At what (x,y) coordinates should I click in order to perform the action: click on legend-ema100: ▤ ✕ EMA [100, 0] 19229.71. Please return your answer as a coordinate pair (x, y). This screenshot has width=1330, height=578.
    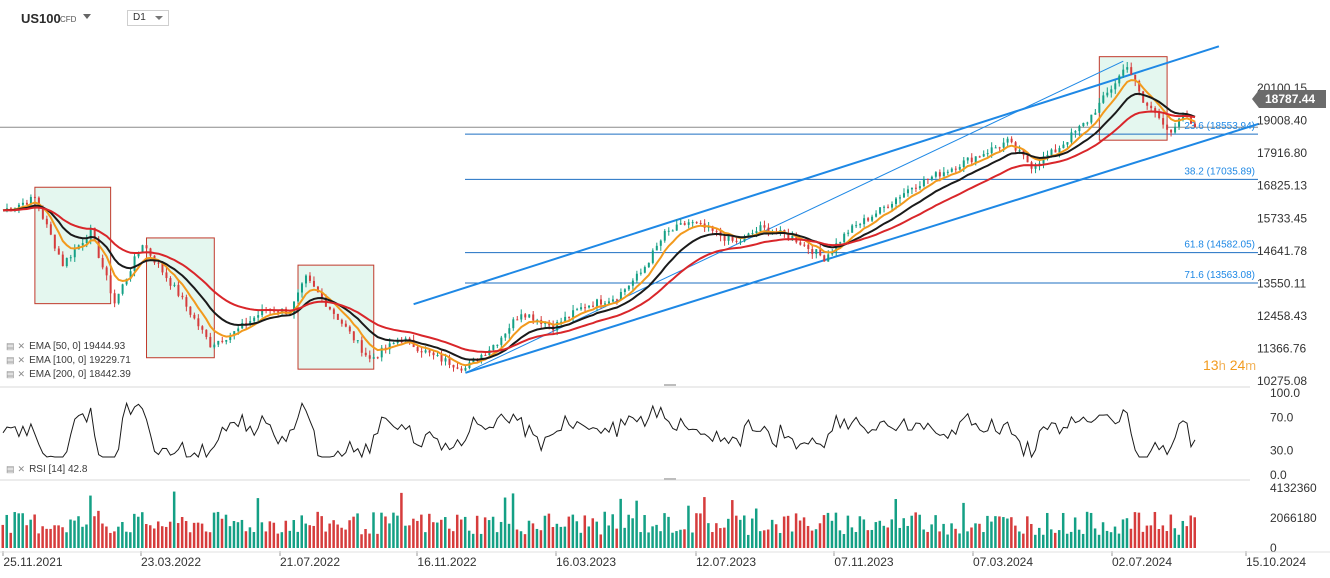
    Looking at the image, I should click on (68, 360).